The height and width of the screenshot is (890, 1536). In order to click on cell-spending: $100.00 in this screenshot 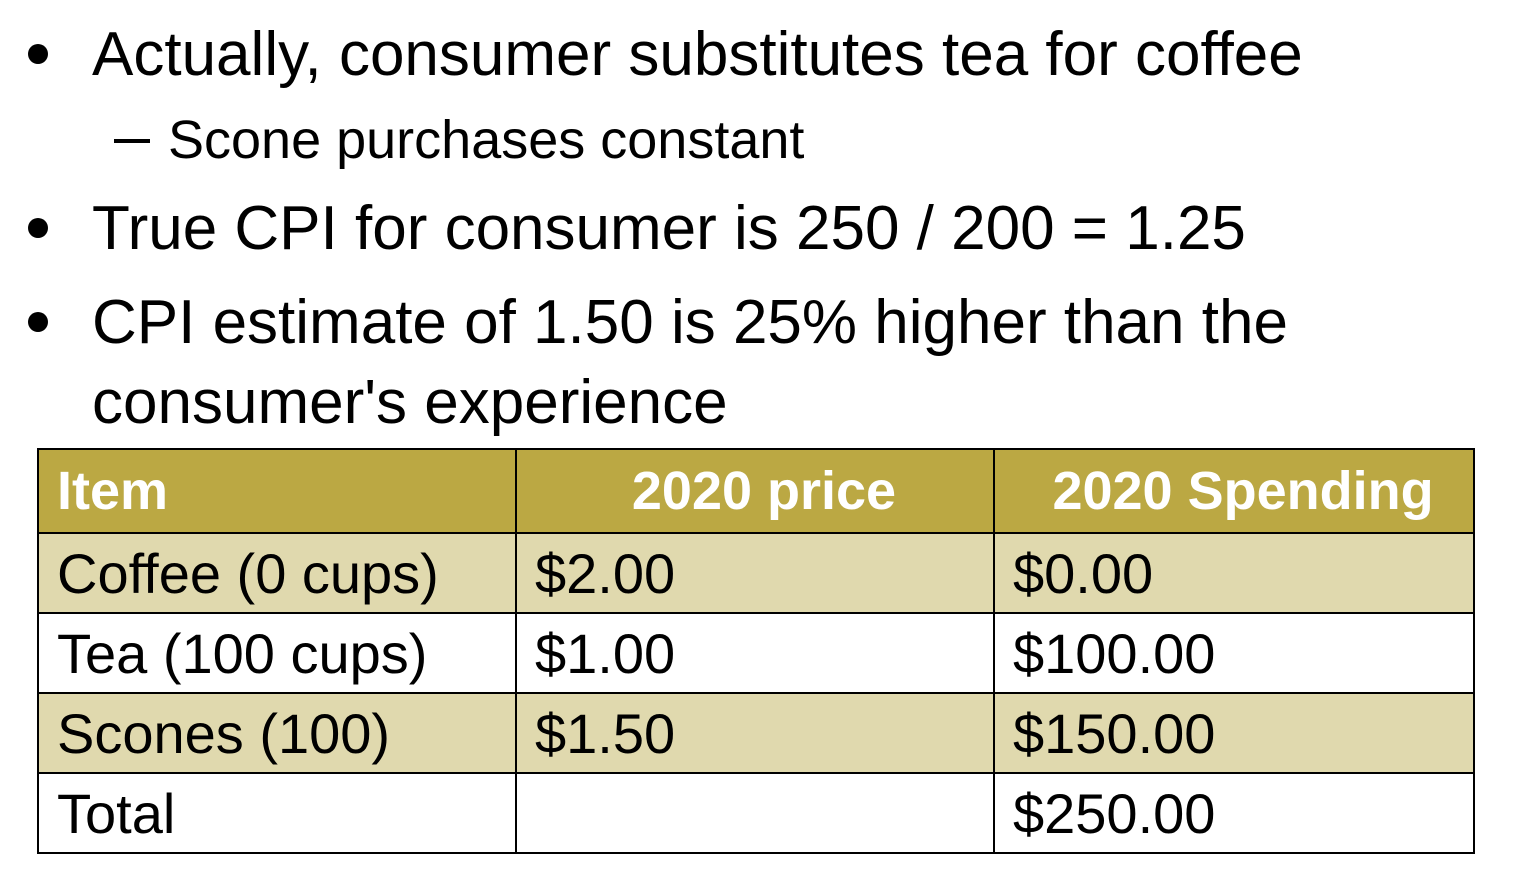, I will do `click(1234, 653)`.